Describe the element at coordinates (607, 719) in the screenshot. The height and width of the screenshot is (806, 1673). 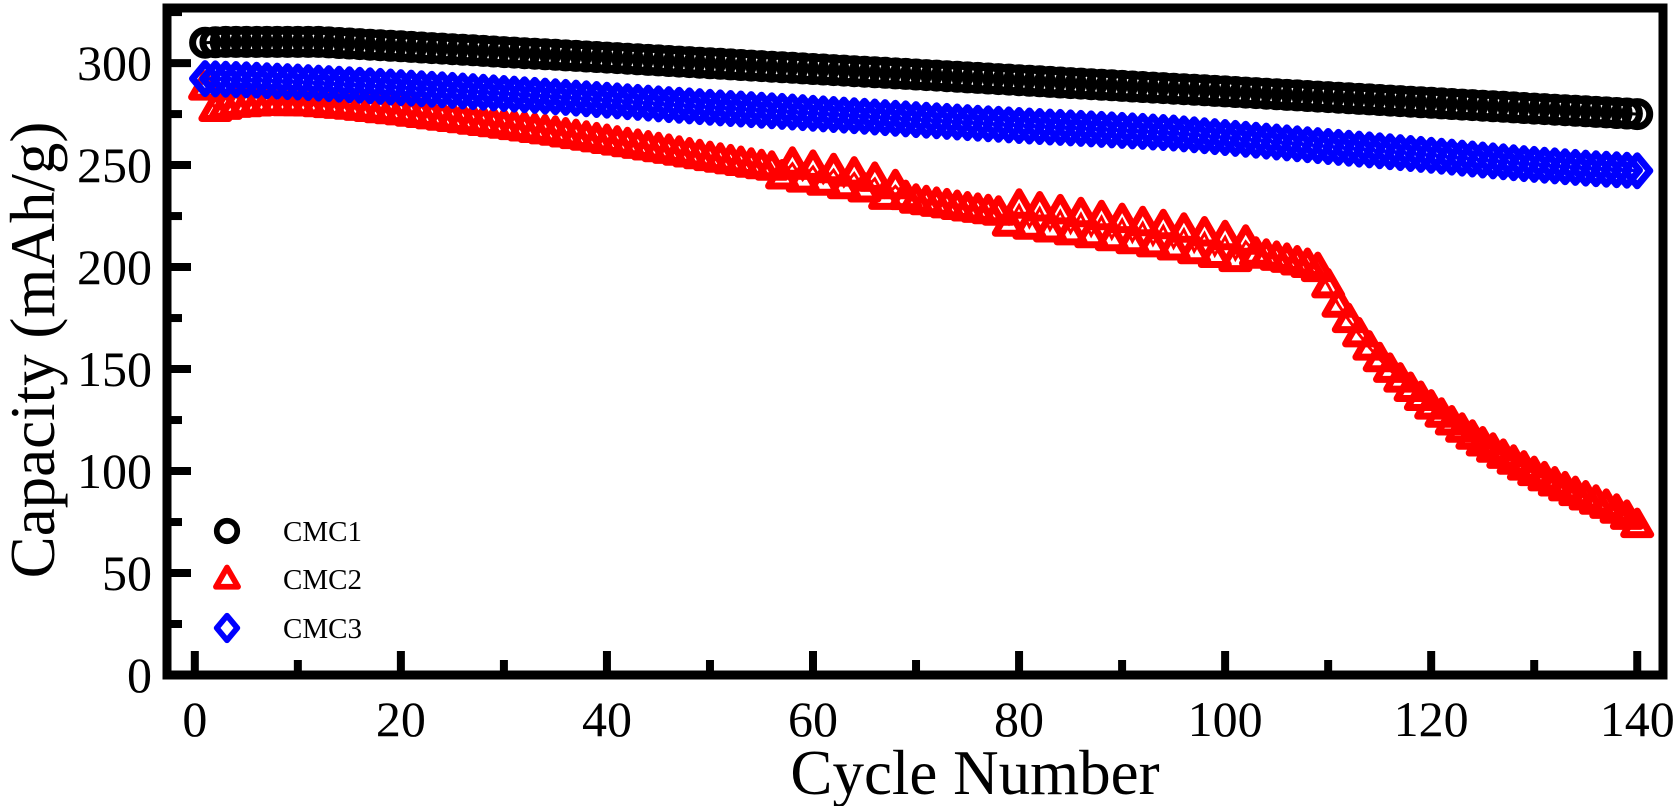
I see `x-tick-label: 40` at that location.